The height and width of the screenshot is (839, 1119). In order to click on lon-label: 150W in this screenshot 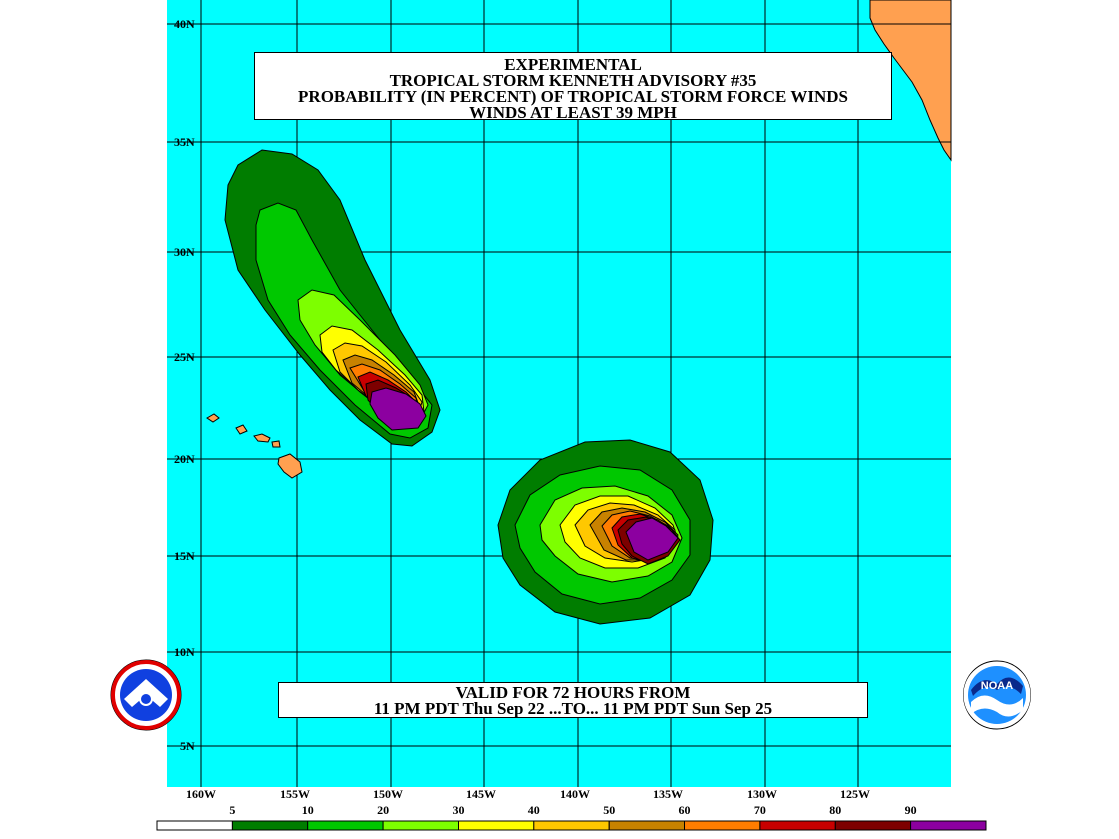, I will do `click(388, 794)`.